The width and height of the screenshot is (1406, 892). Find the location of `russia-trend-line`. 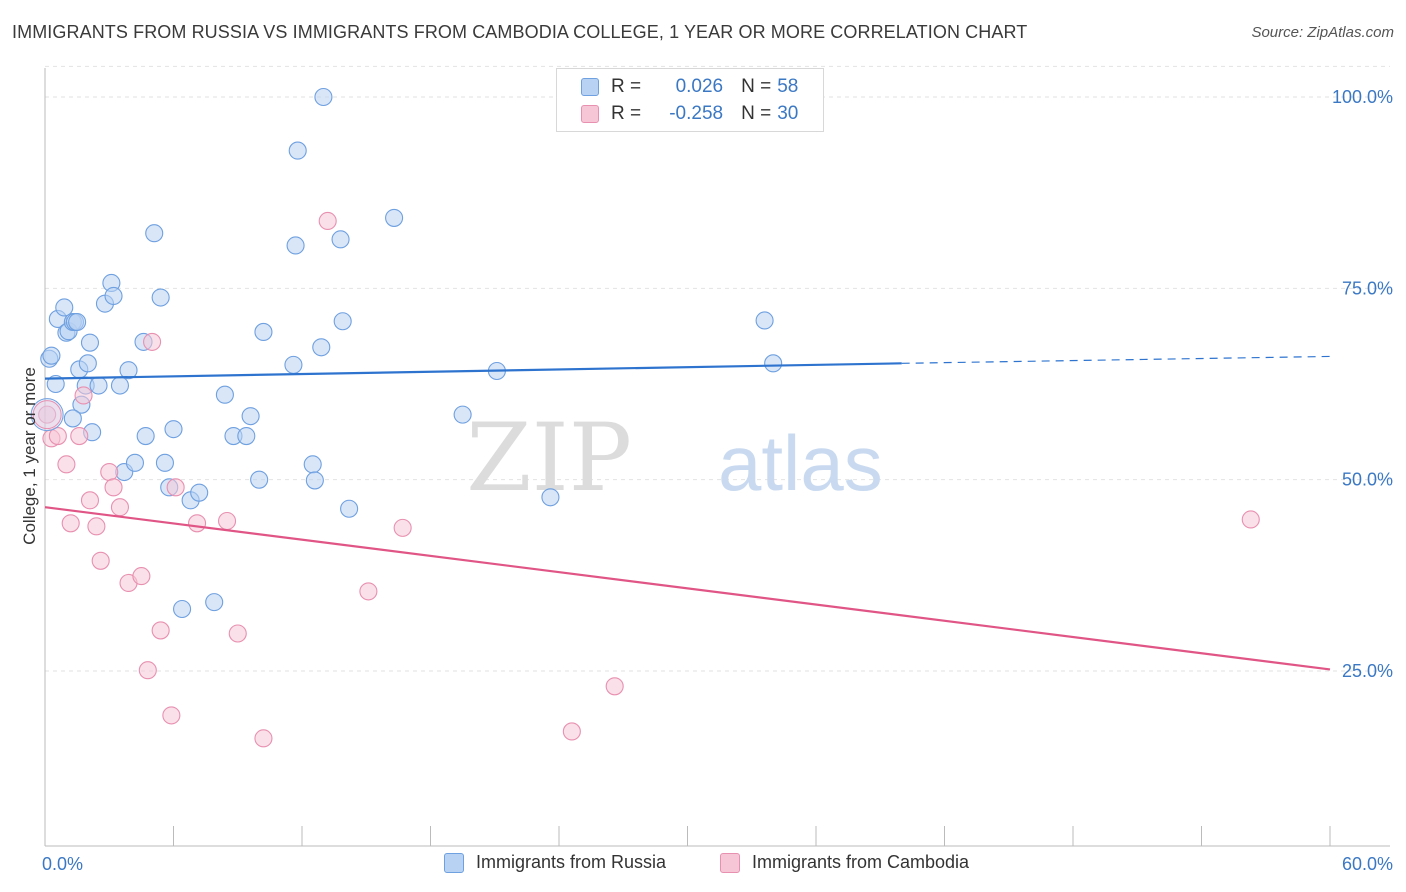

russia-trend-line is located at coordinates (473, 371).